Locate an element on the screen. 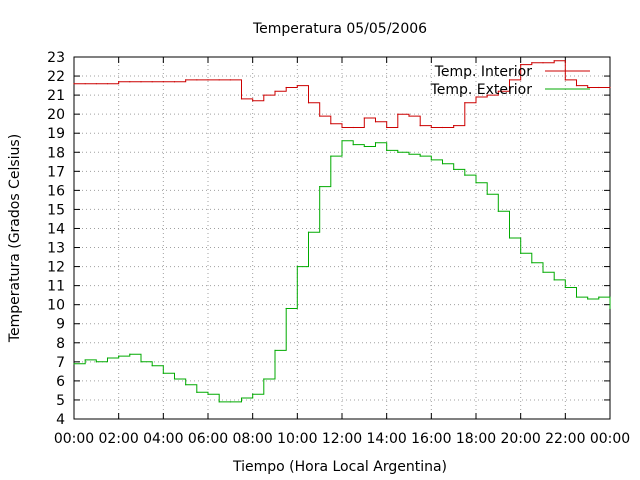 This screenshot has width=640, height=480. legend: Temp. Interior Temp. Exterior is located at coordinates (510, 81).